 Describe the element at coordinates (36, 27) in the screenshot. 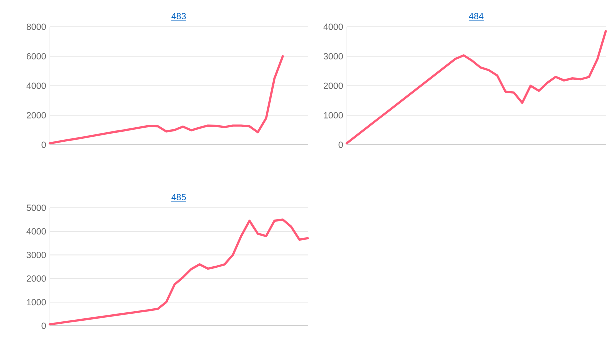

I see `y-tick-label: 8000` at that location.